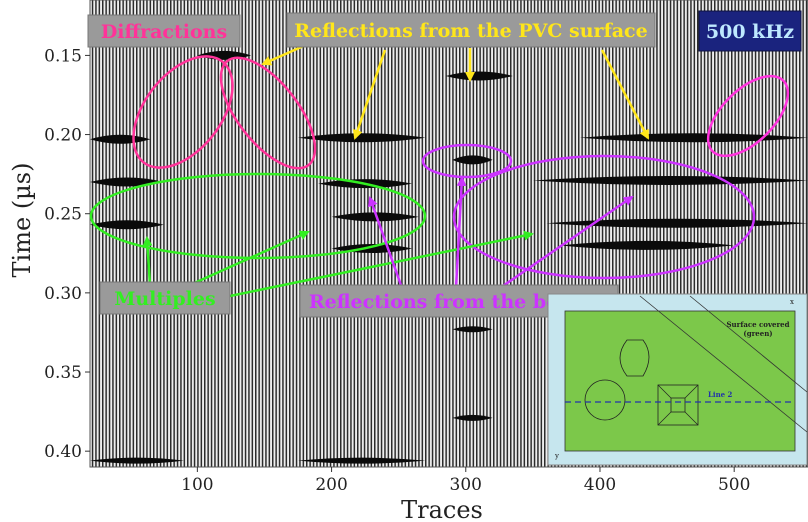 This screenshot has height=522, width=808. I want to click on y-tick-label-1: 0.20, so click(63, 136).